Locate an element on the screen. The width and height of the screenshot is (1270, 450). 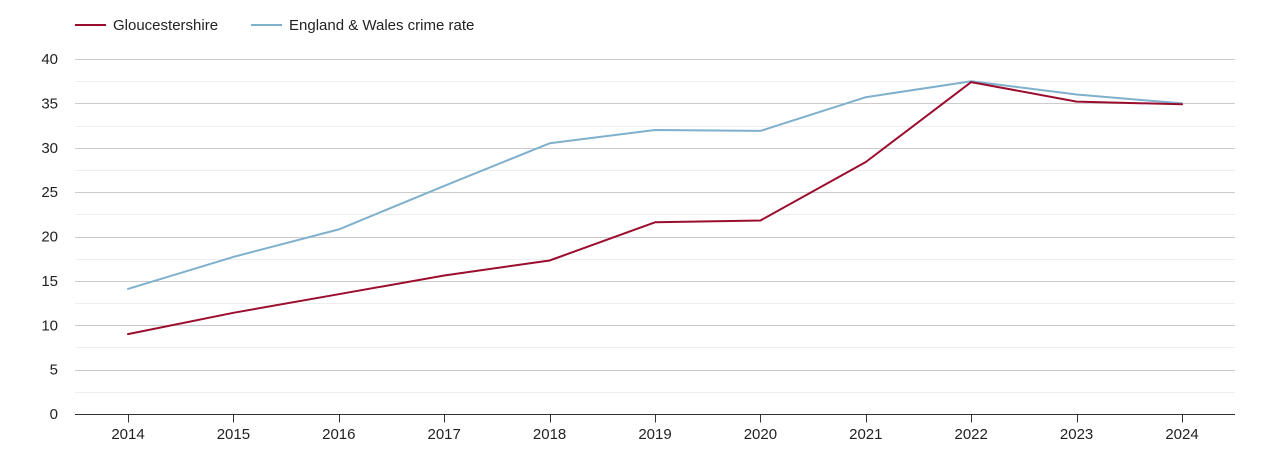
x-tick-label: 2018 is located at coordinates (549, 434).